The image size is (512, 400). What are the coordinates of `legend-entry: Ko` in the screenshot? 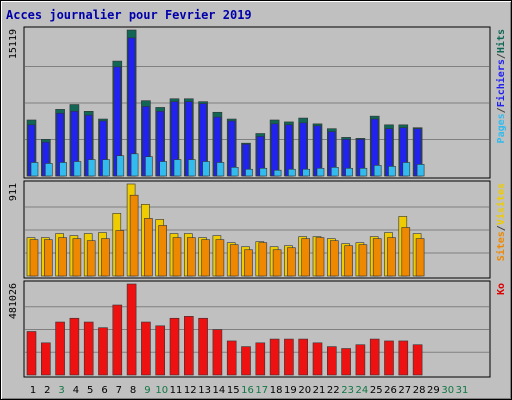 It's located at (501, 289).